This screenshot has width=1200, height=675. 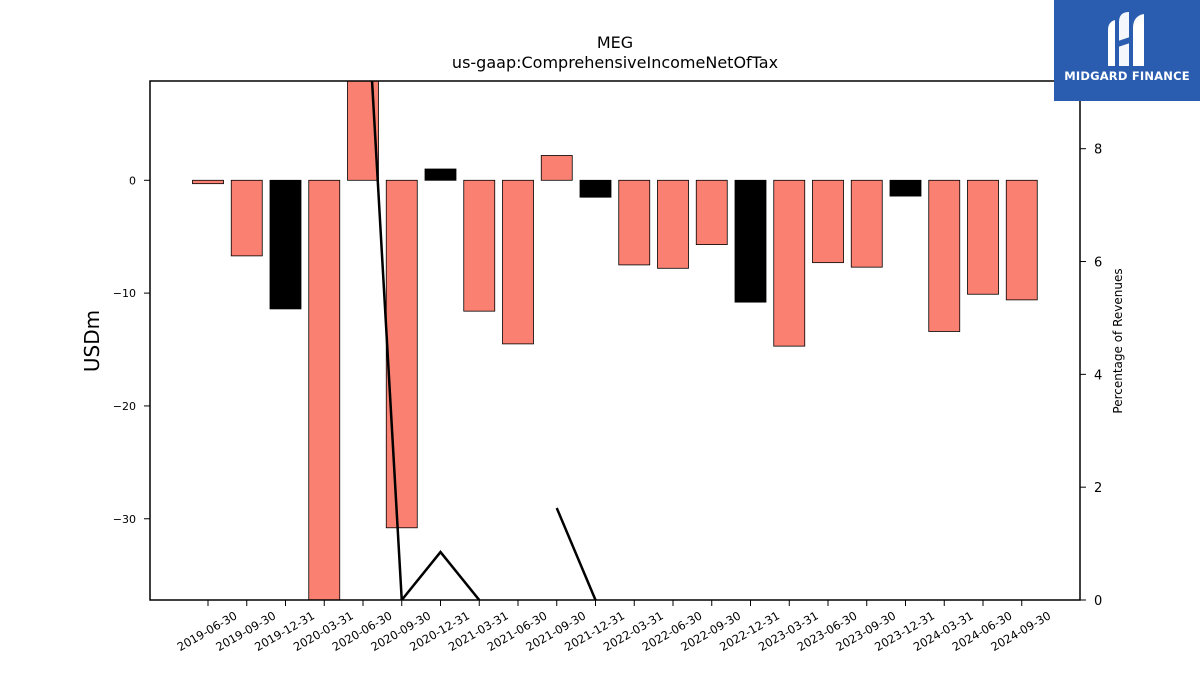 I want to click on y2-tick-label: 0, so click(x=1098, y=601).